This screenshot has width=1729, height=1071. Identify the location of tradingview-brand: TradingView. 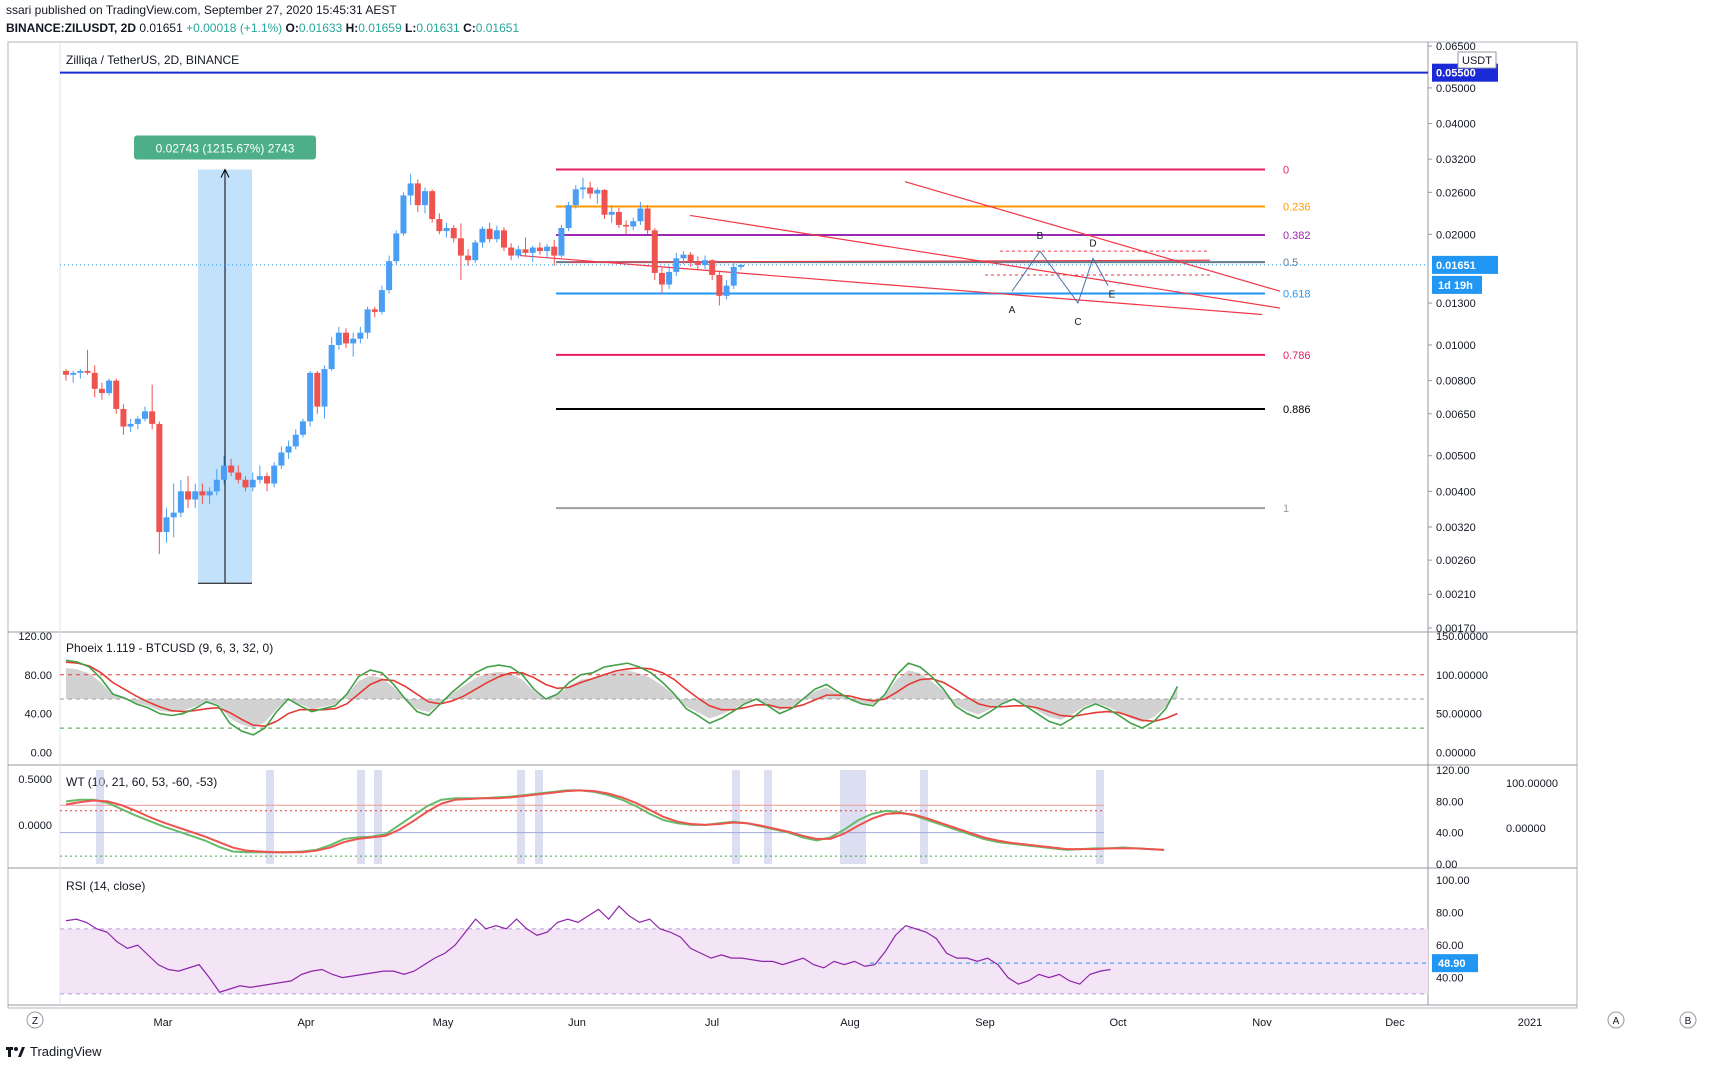
(54, 1051).